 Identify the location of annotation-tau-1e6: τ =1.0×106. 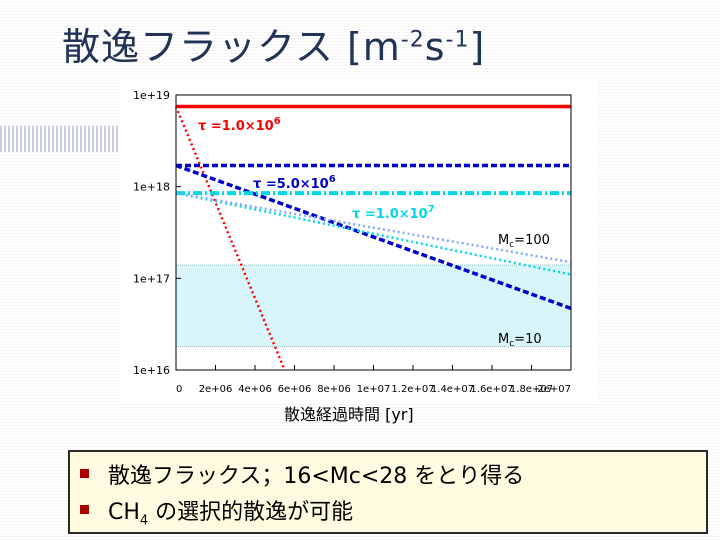
(239, 125).